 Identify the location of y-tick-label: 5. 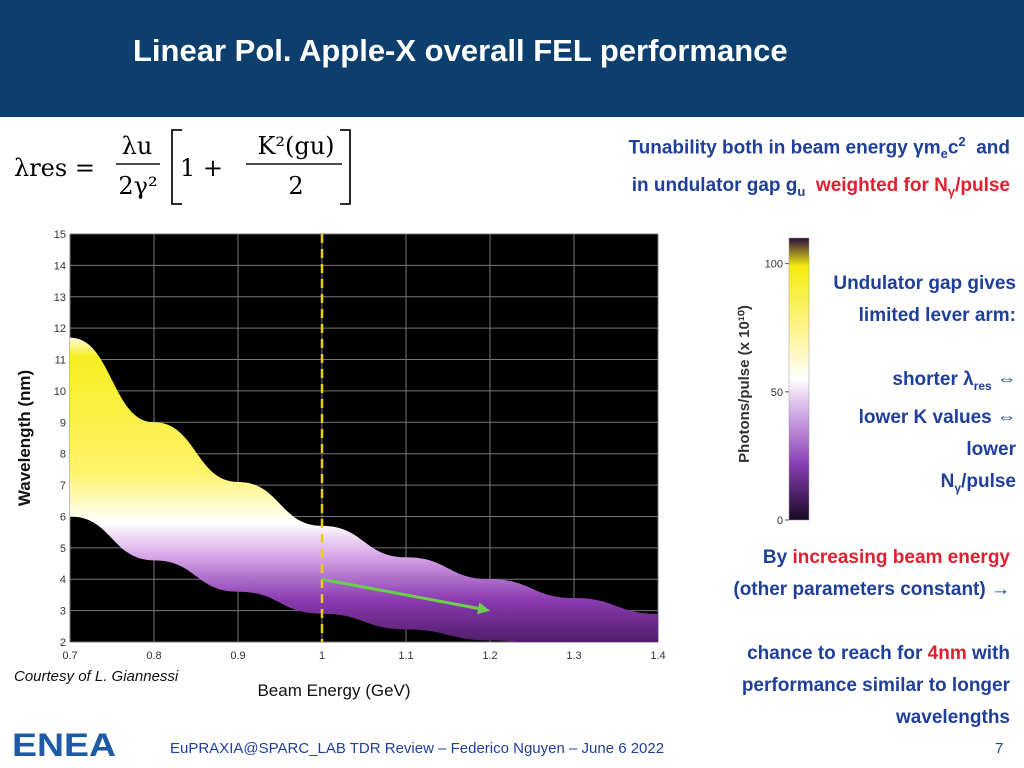
(63, 549).